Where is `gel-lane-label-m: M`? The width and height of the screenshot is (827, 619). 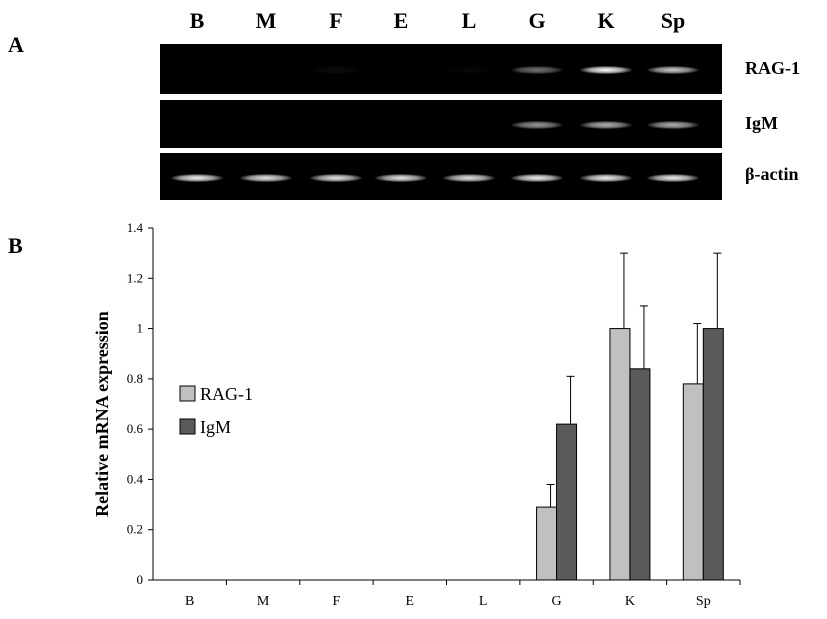
gel-lane-label-m: M is located at coordinates (266, 20).